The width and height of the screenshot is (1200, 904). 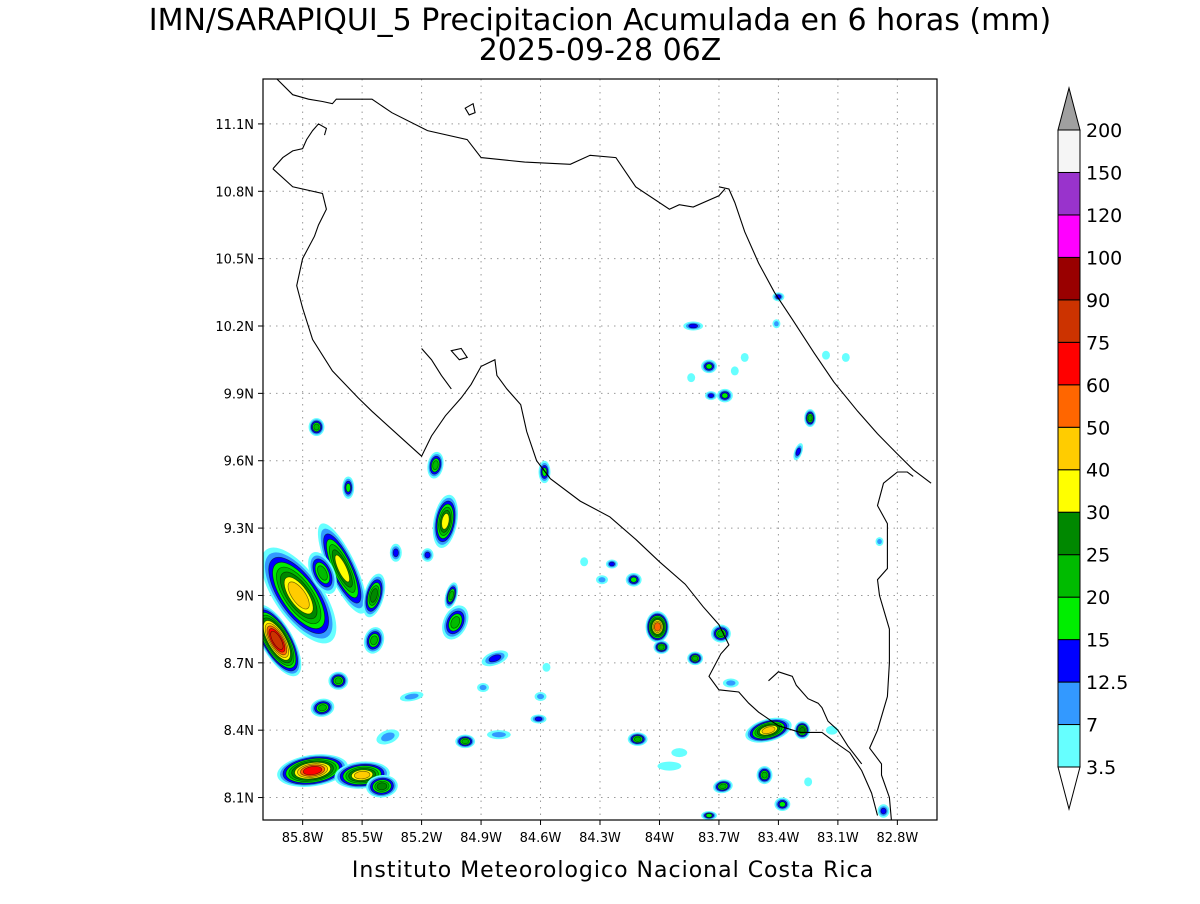 I want to click on lon-tick-label: 84.9W, so click(x=481, y=838).